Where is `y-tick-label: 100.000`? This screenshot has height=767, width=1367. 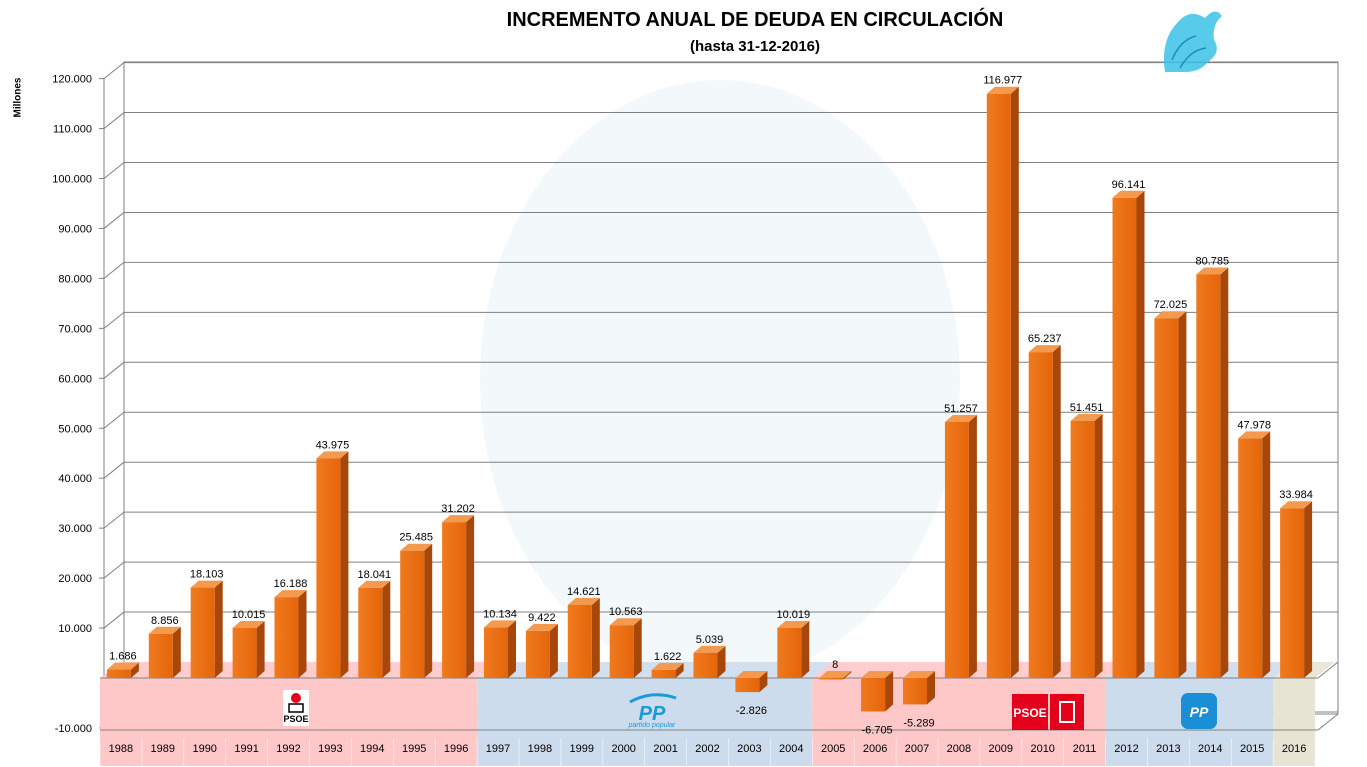 y-tick-label: 100.000 is located at coordinates (72, 180).